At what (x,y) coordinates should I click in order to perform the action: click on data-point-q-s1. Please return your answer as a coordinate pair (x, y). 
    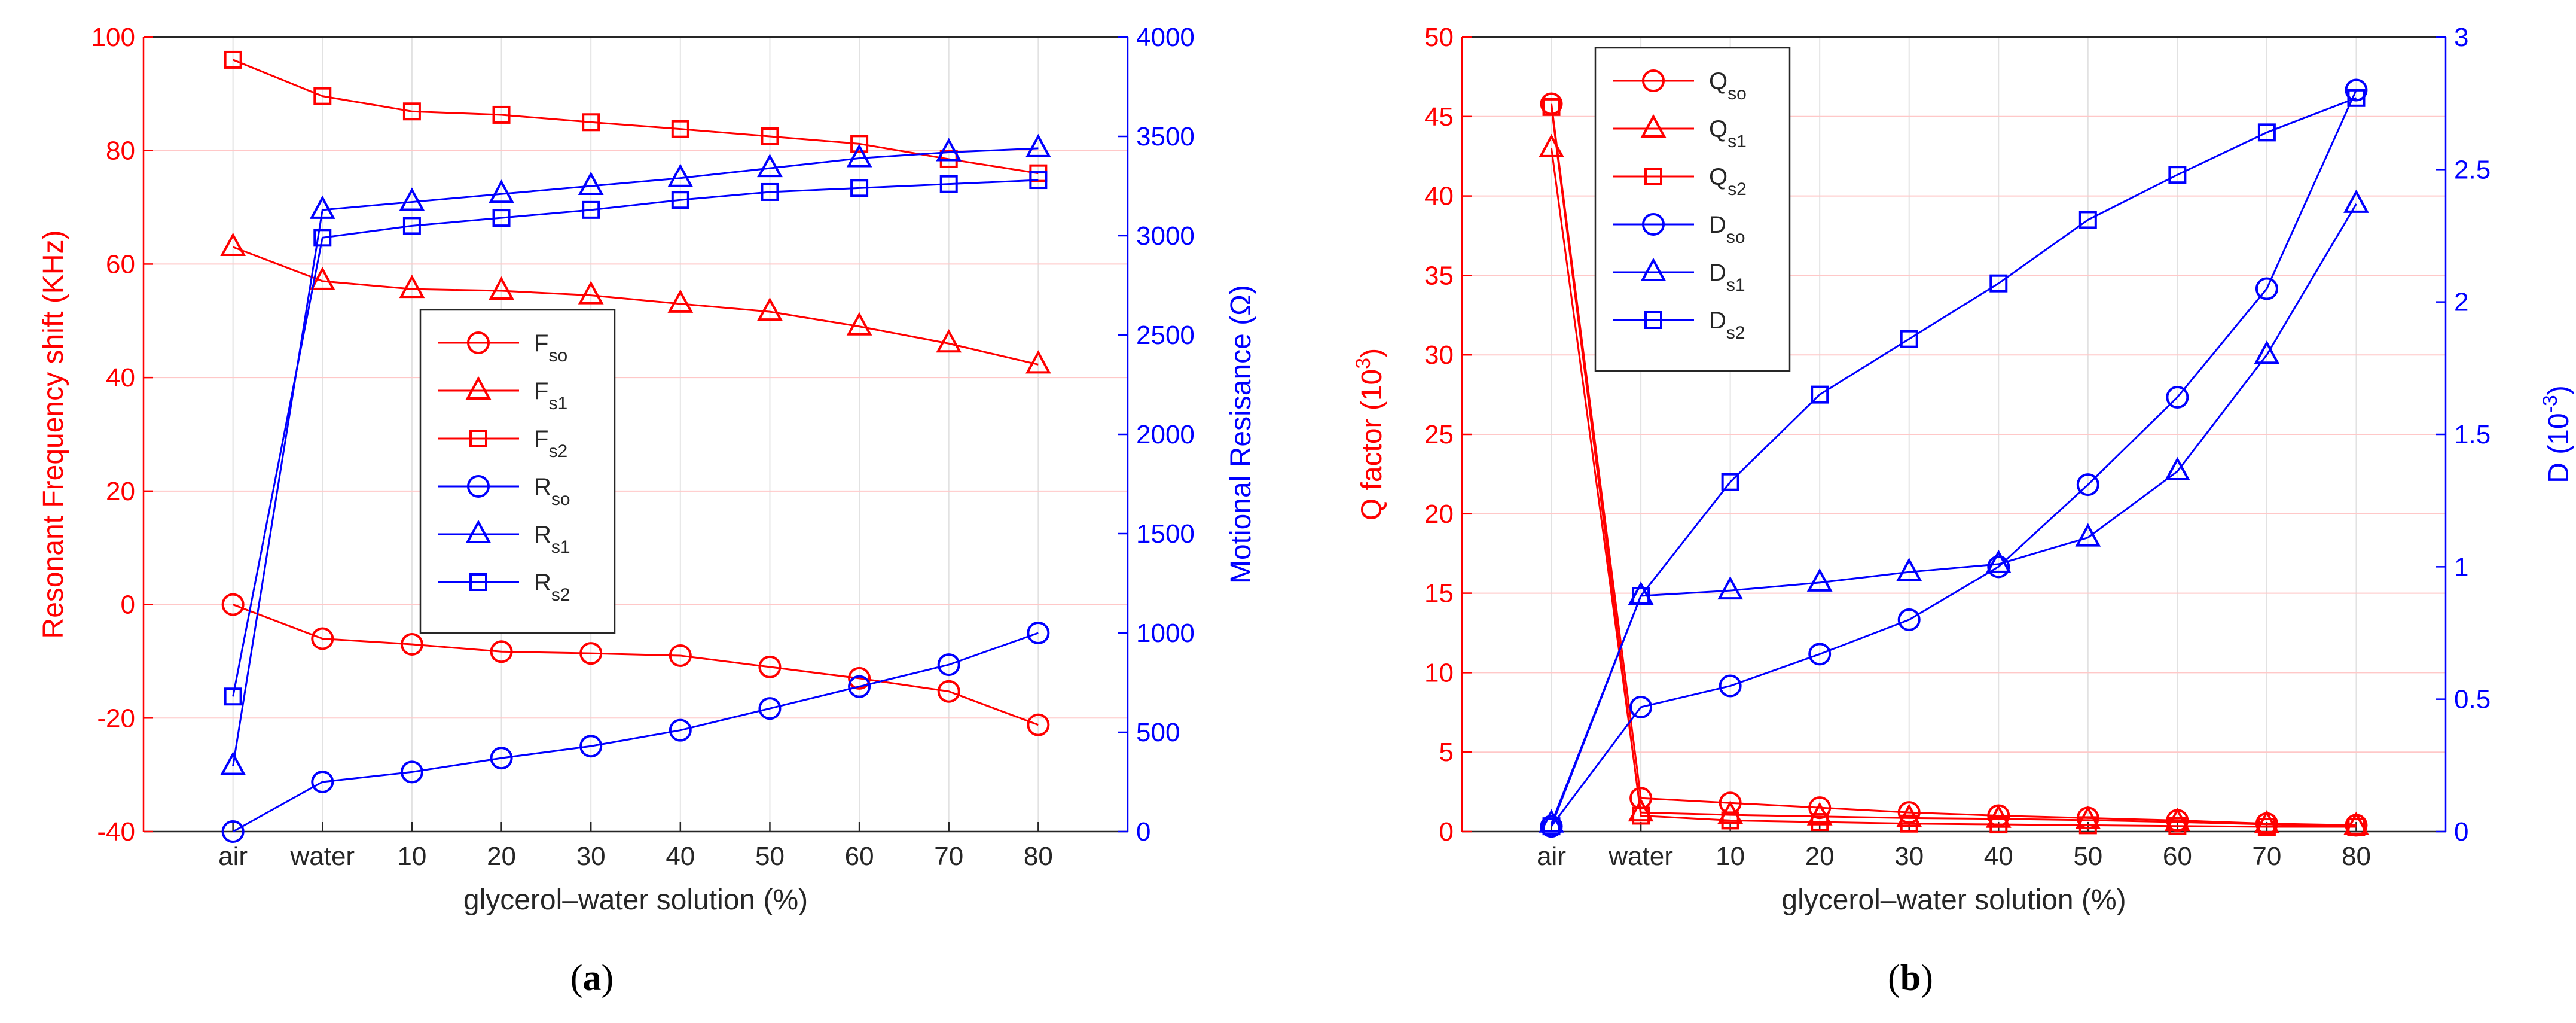
    Looking at the image, I should click on (1641, 809).